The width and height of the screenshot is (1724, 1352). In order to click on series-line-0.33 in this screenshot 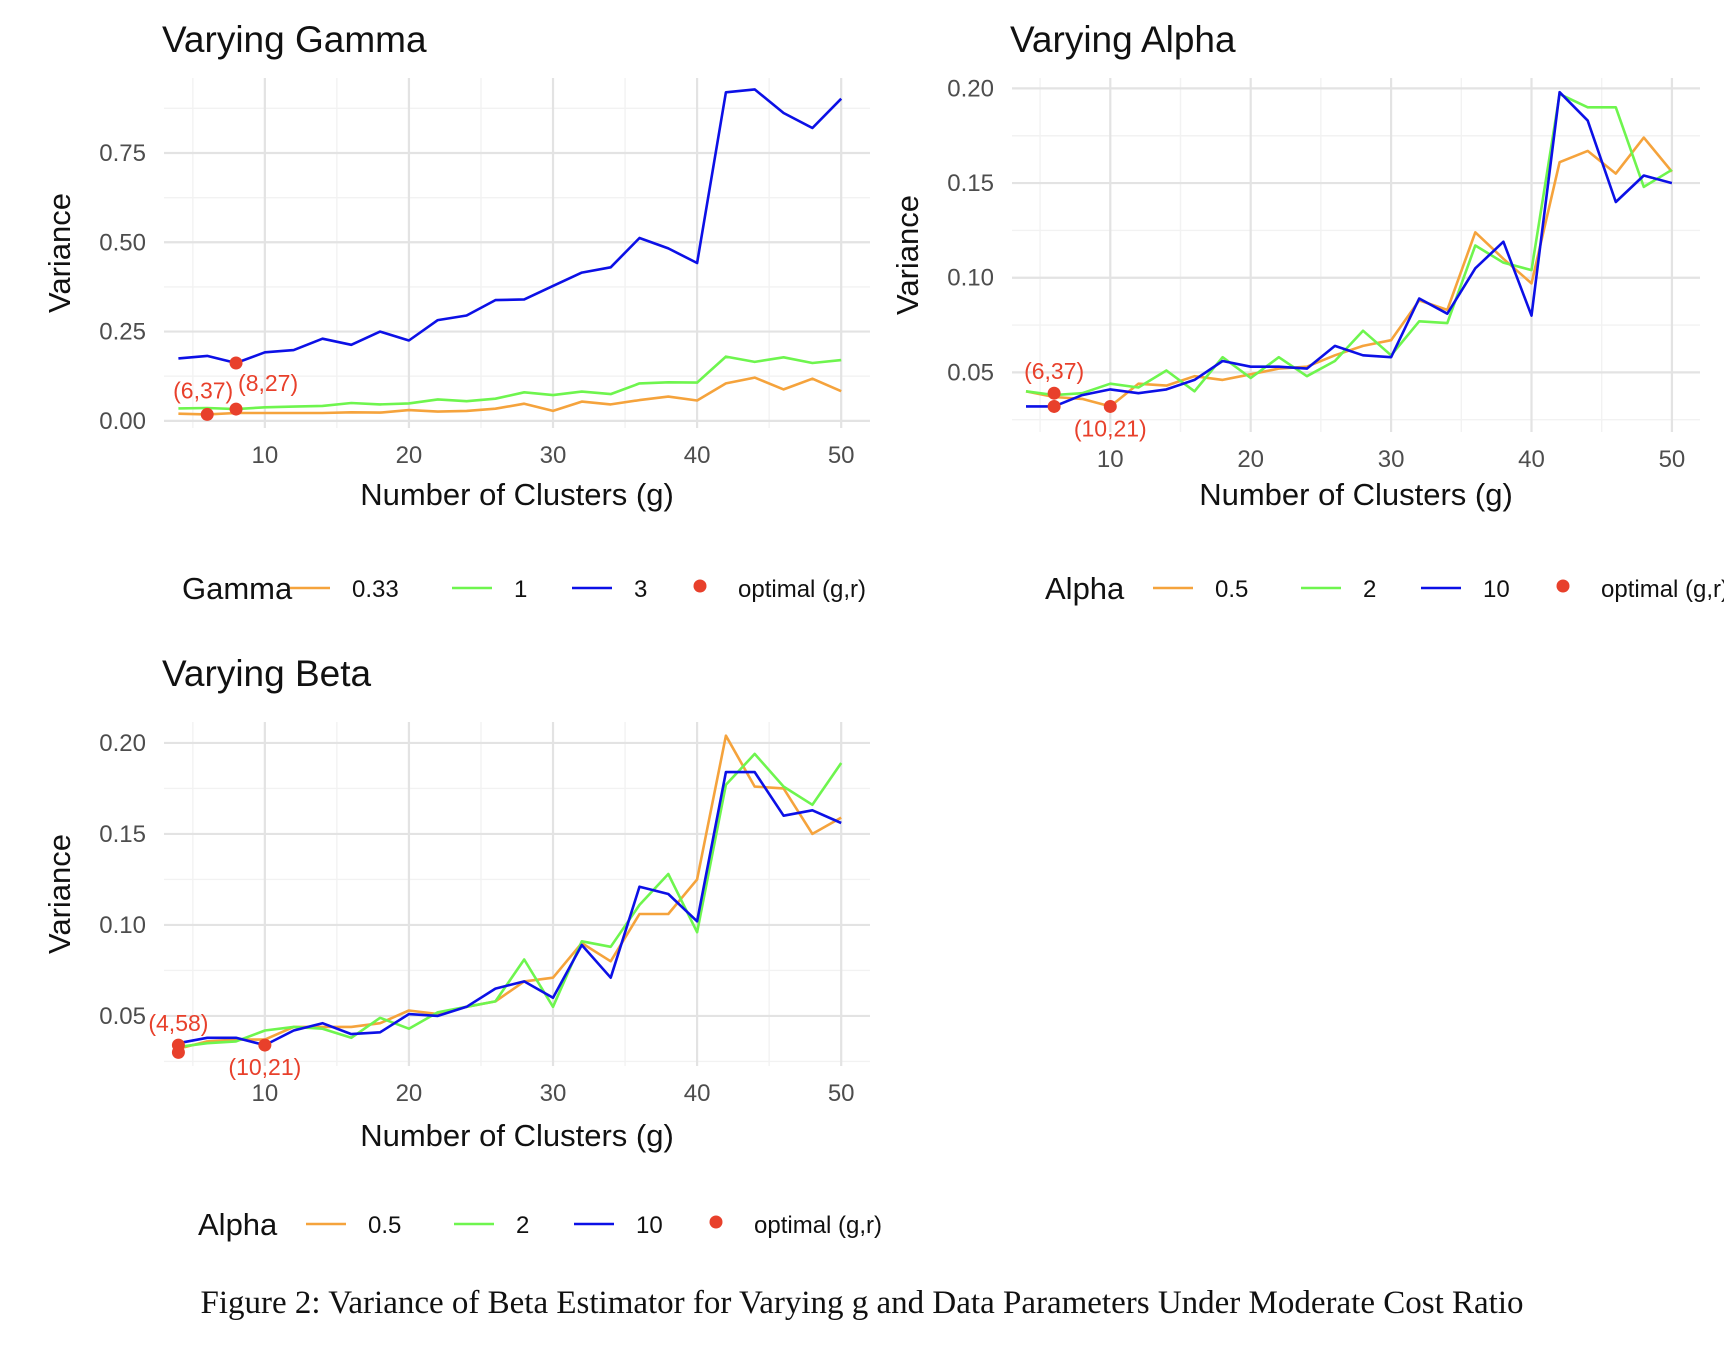, I will do `click(510, 396)`.